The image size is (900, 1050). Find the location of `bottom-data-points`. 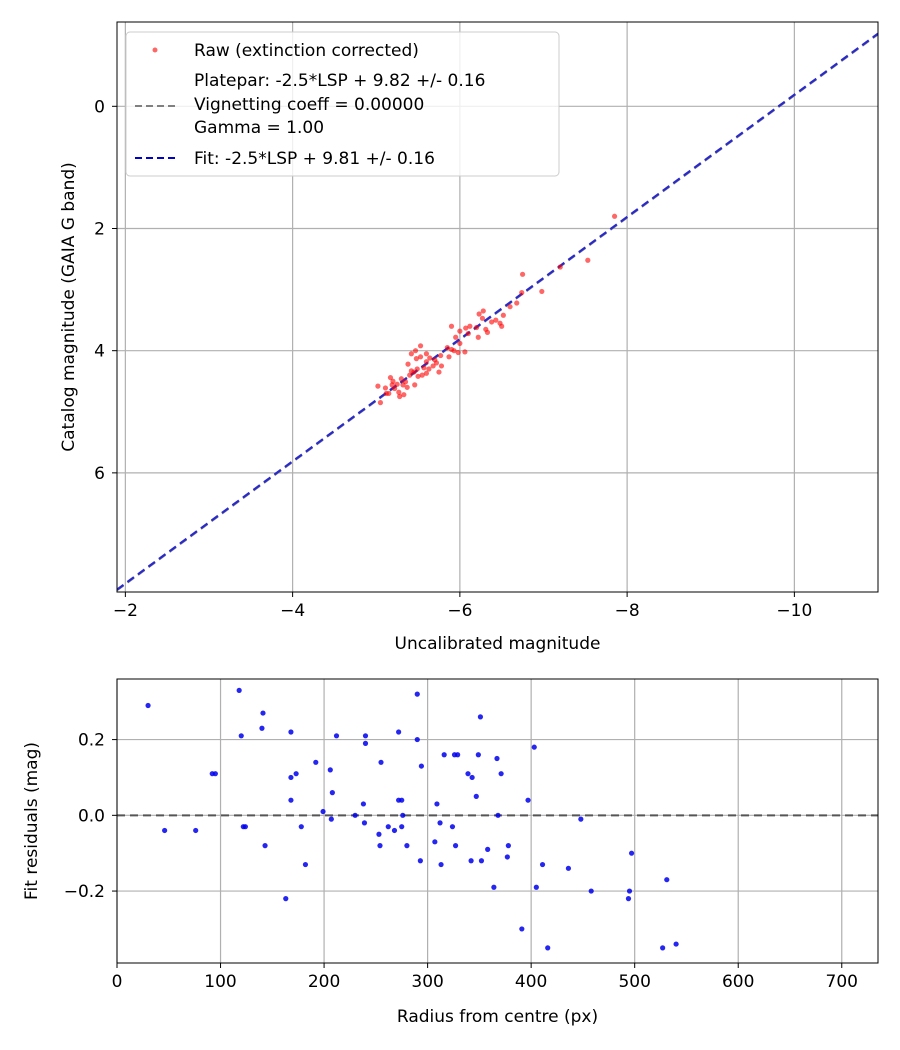

bottom-data-points is located at coordinates (412, 819).